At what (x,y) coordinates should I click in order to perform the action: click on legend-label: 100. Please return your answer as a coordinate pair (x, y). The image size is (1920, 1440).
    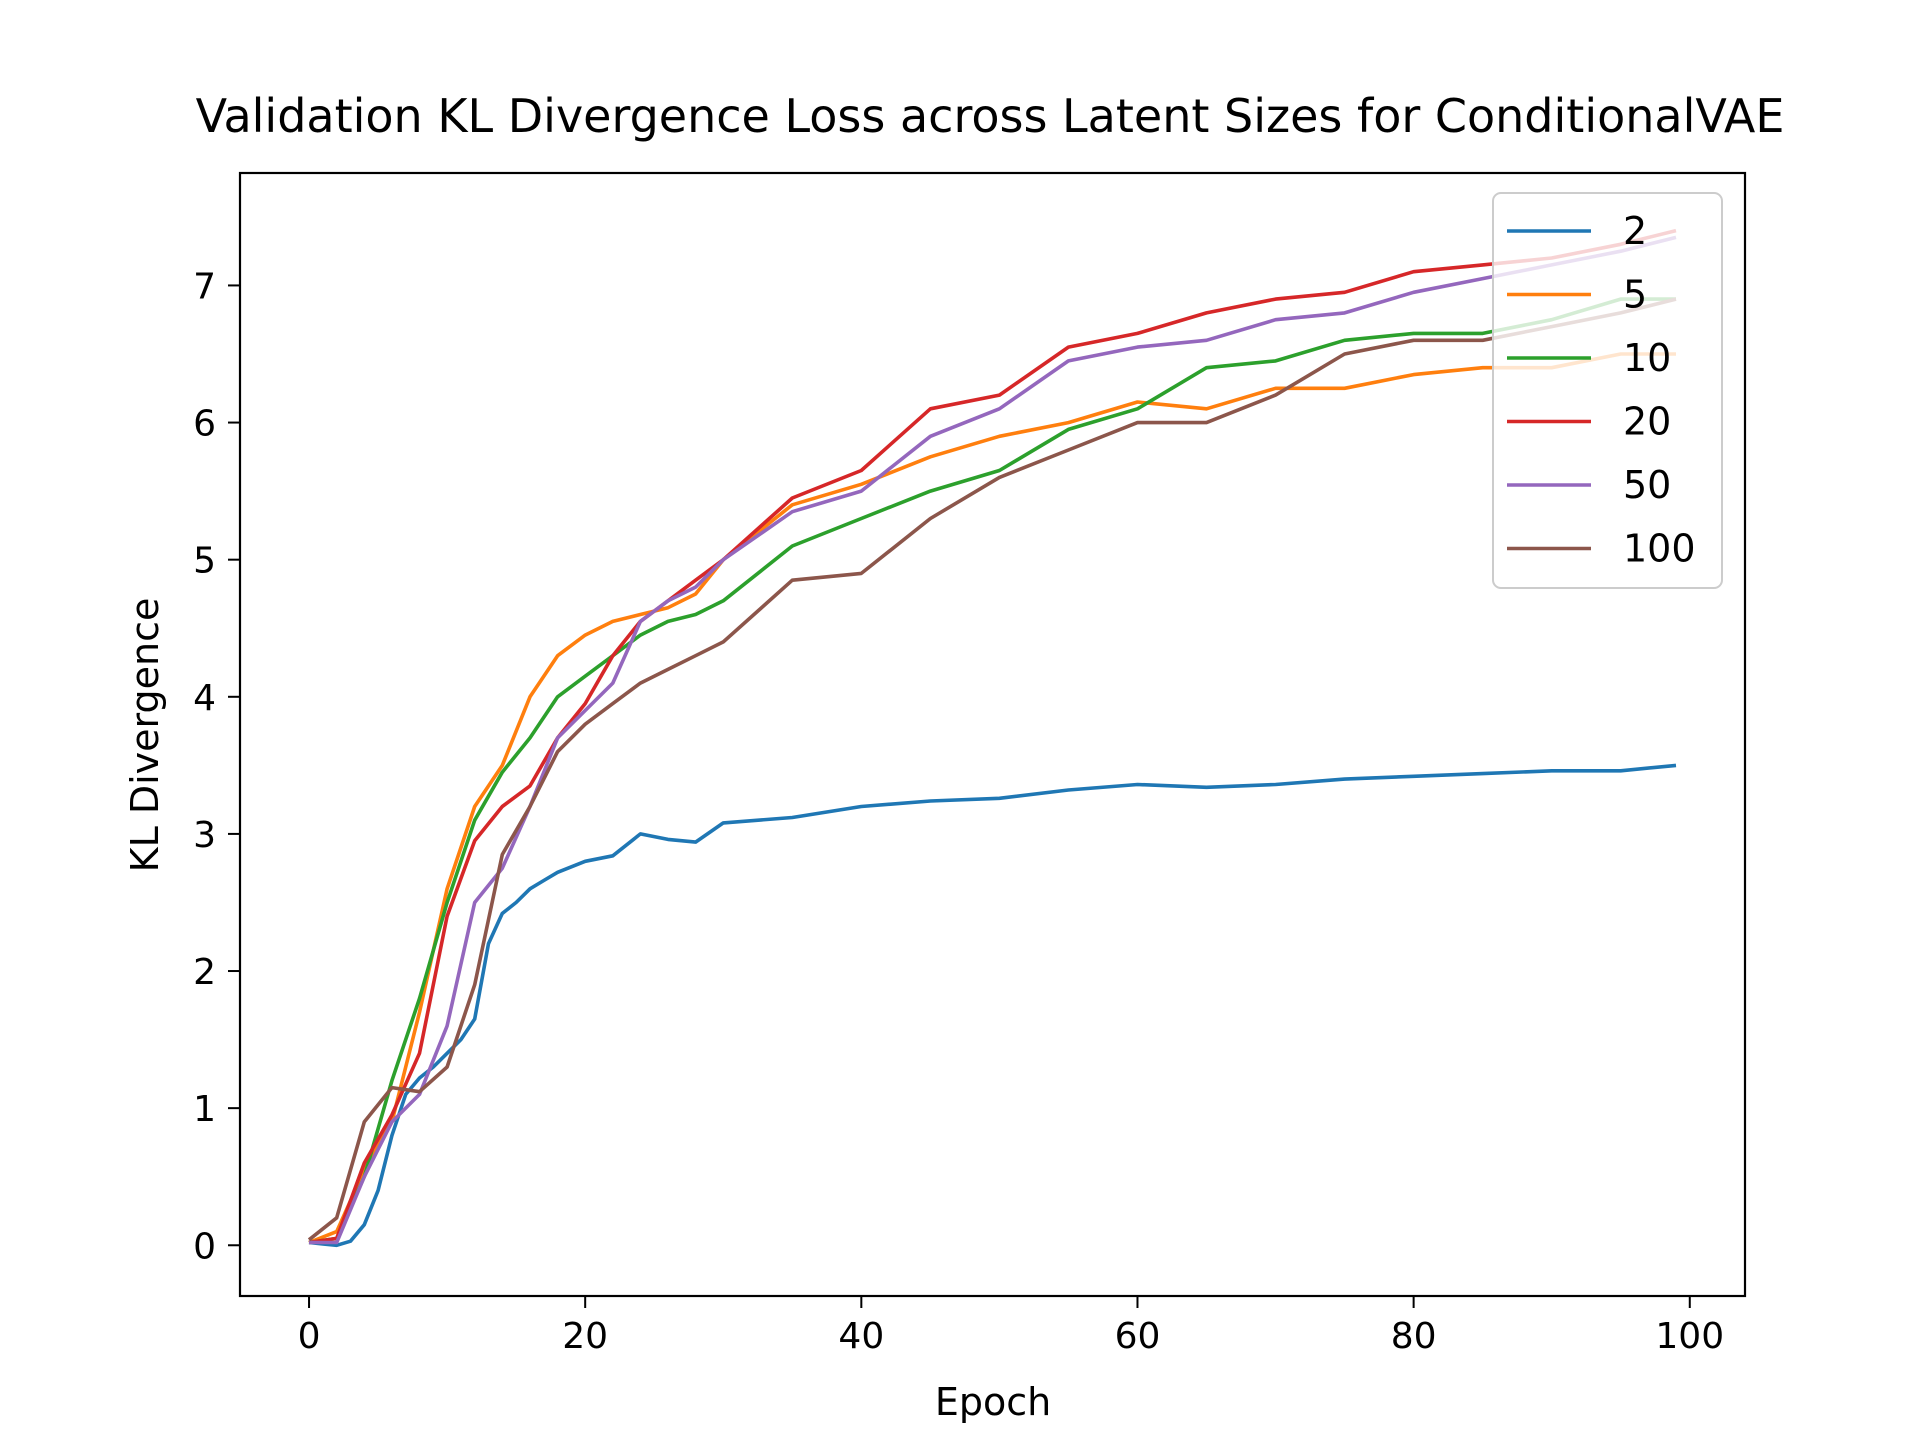
    Looking at the image, I should click on (1659, 549).